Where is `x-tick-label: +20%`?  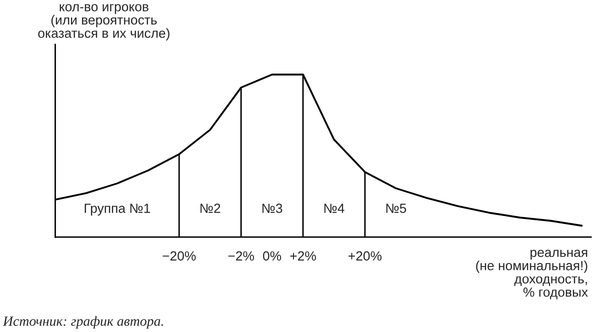 x-tick-label: +20% is located at coordinates (365, 256).